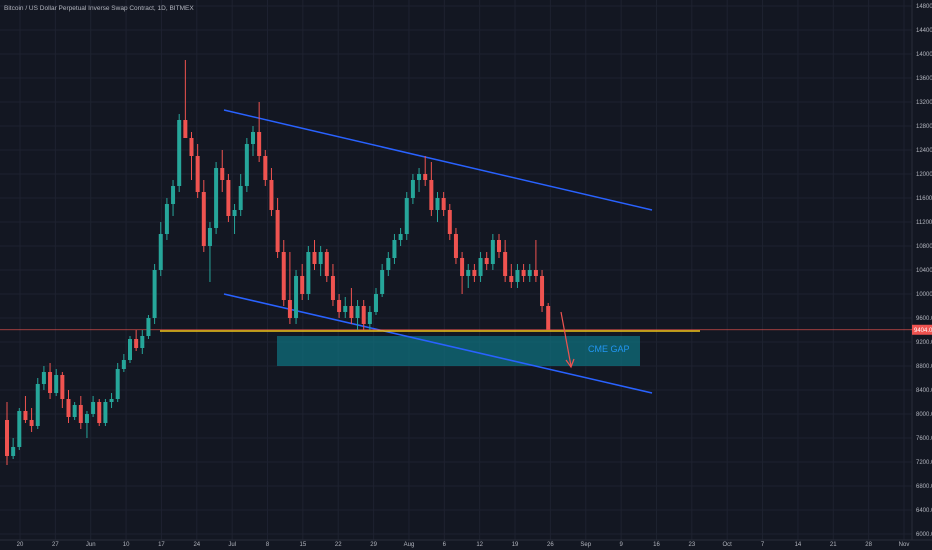 The width and height of the screenshot is (932, 550). What do you see at coordinates (445, 545) in the screenshot?
I see `time-tick-label: 6` at bounding box center [445, 545].